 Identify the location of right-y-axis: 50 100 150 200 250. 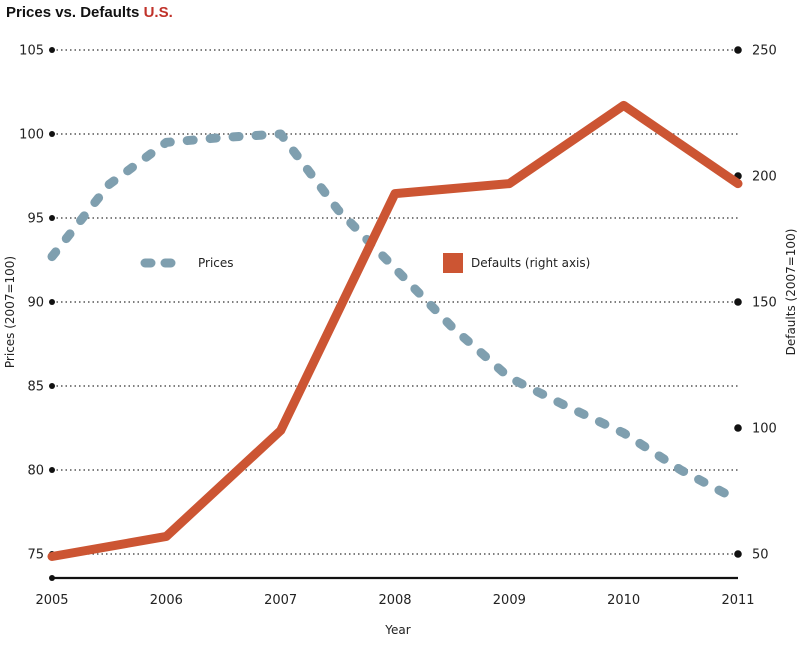
(755, 303).